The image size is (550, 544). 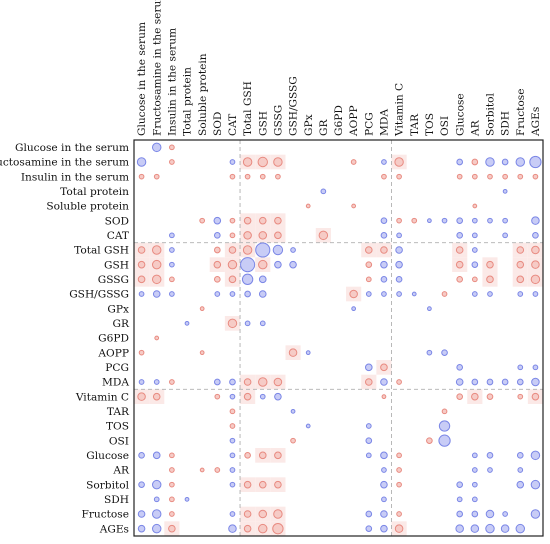 What do you see at coordinates (188, 101) in the screenshot?
I see `column-label: Total protein` at bounding box center [188, 101].